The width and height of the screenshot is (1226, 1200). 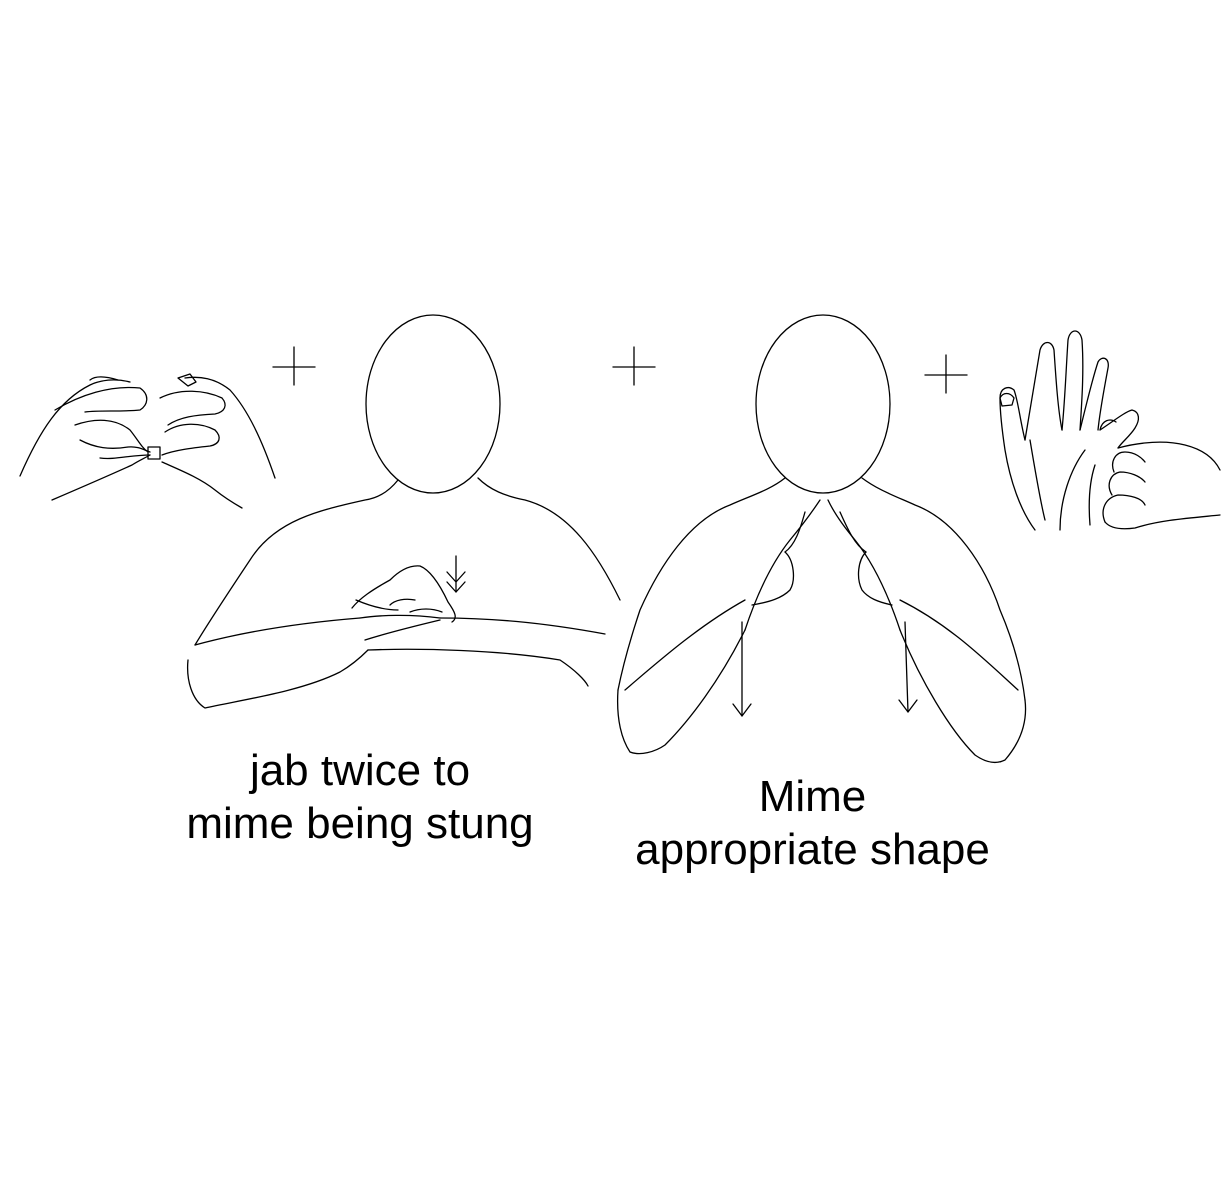 What do you see at coordinates (360, 770) in the screenshot?
I see `caption-line: jab twice to` at bounding box center [360, 770].